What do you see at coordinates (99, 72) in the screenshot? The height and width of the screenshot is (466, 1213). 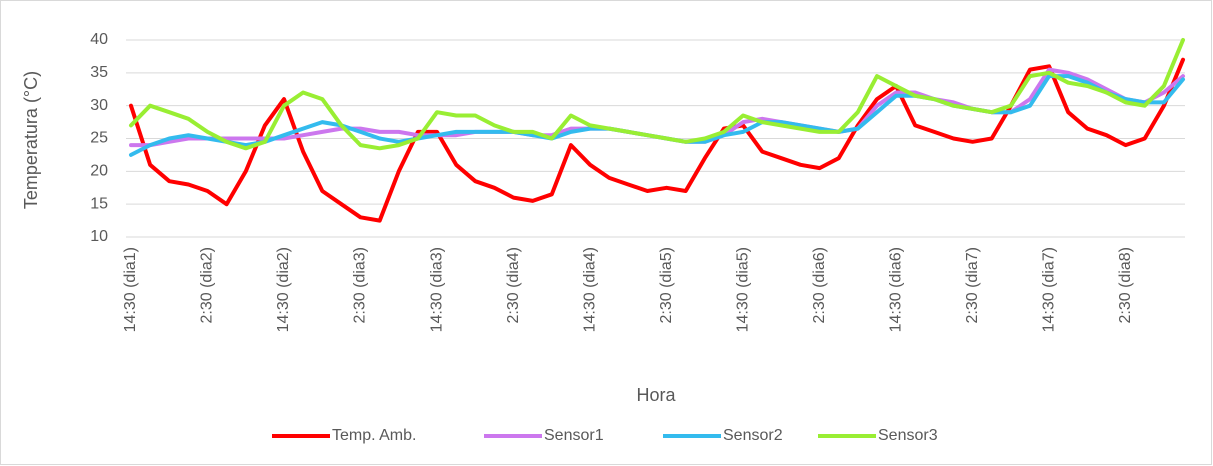 I see `y-tick-label: 35` at bounding box center [99, 72].